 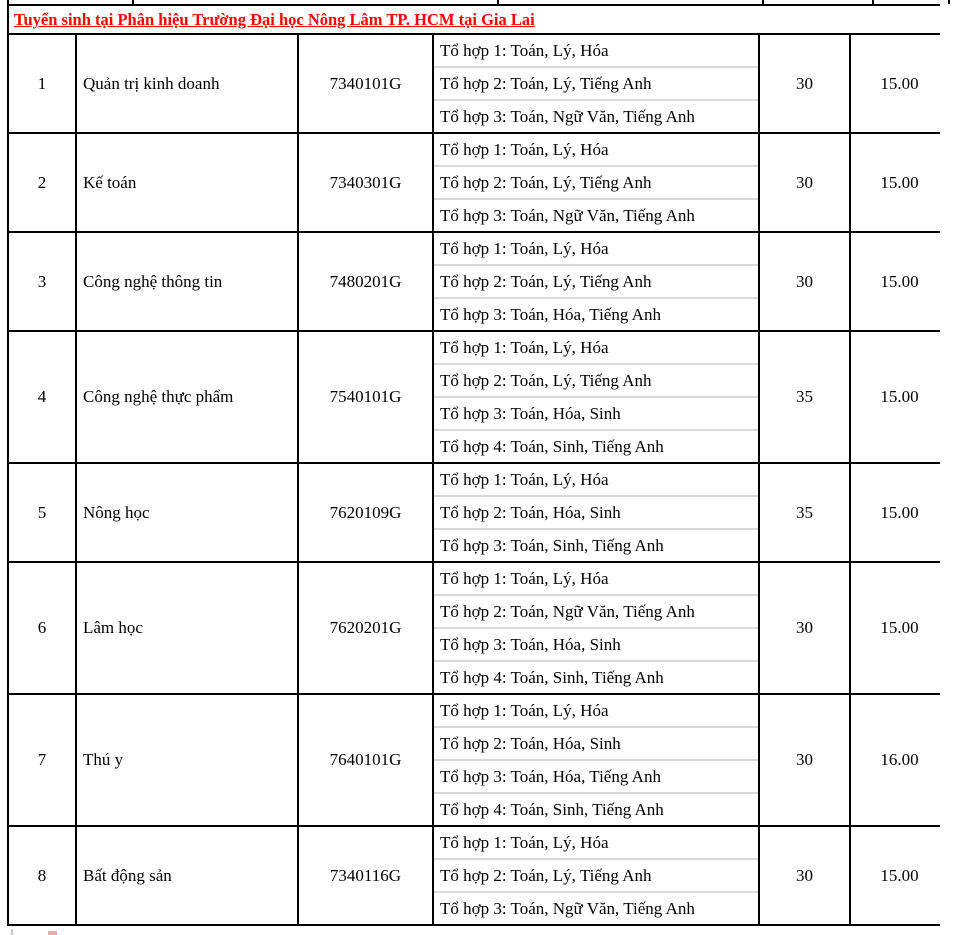 I want to click on combo-item: Tổ hợp 2: Toán, Ngữ Văn, Tiếng Anh, so click(x=596, y=610).